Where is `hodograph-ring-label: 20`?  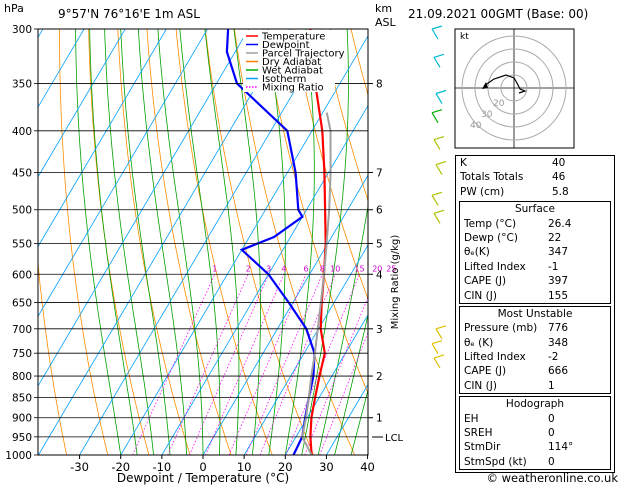 hodograph-ring-label: 20 is located at coordinates (499, 104).